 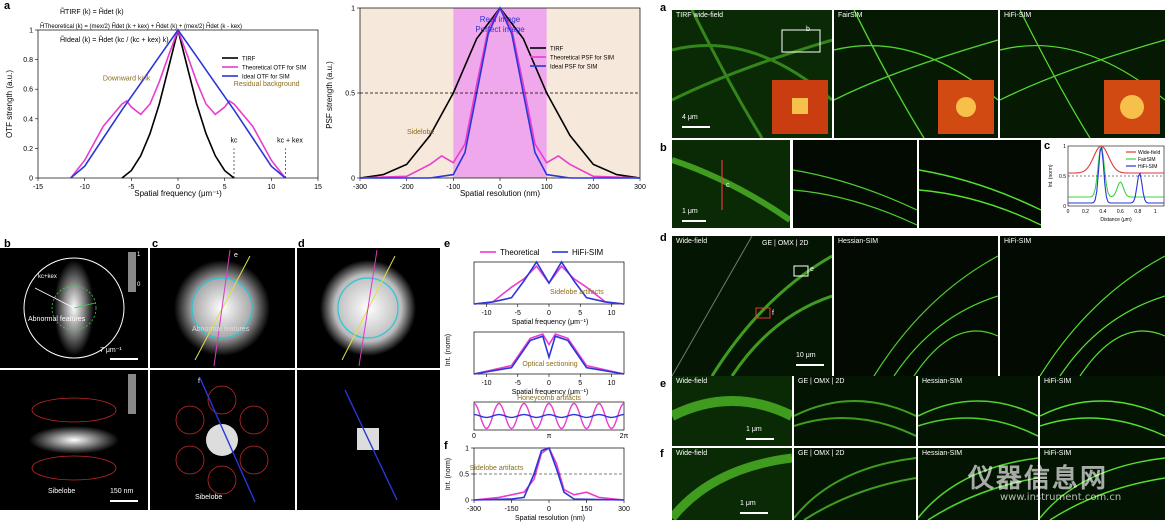 I want to click on x-tick-label: 200, so click(x=593, y=187).